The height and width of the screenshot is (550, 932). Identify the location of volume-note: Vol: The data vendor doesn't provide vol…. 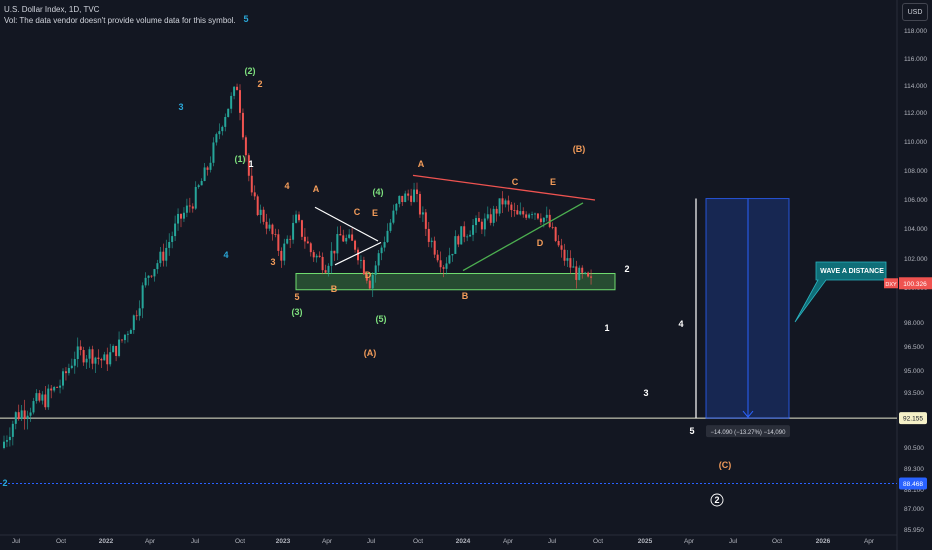
(120, 20).